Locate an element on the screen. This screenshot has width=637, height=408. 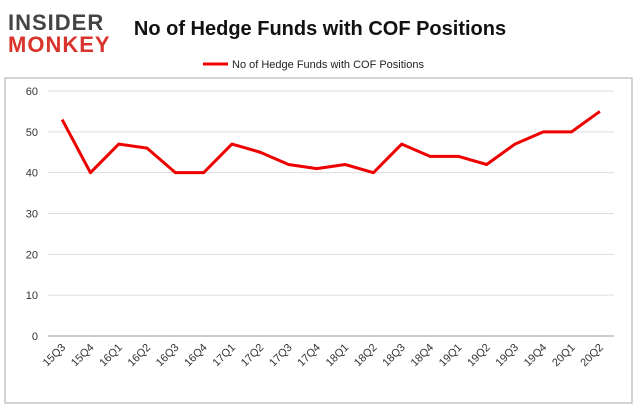
y-tick-label: 20 is located at coordinates (32, 255).